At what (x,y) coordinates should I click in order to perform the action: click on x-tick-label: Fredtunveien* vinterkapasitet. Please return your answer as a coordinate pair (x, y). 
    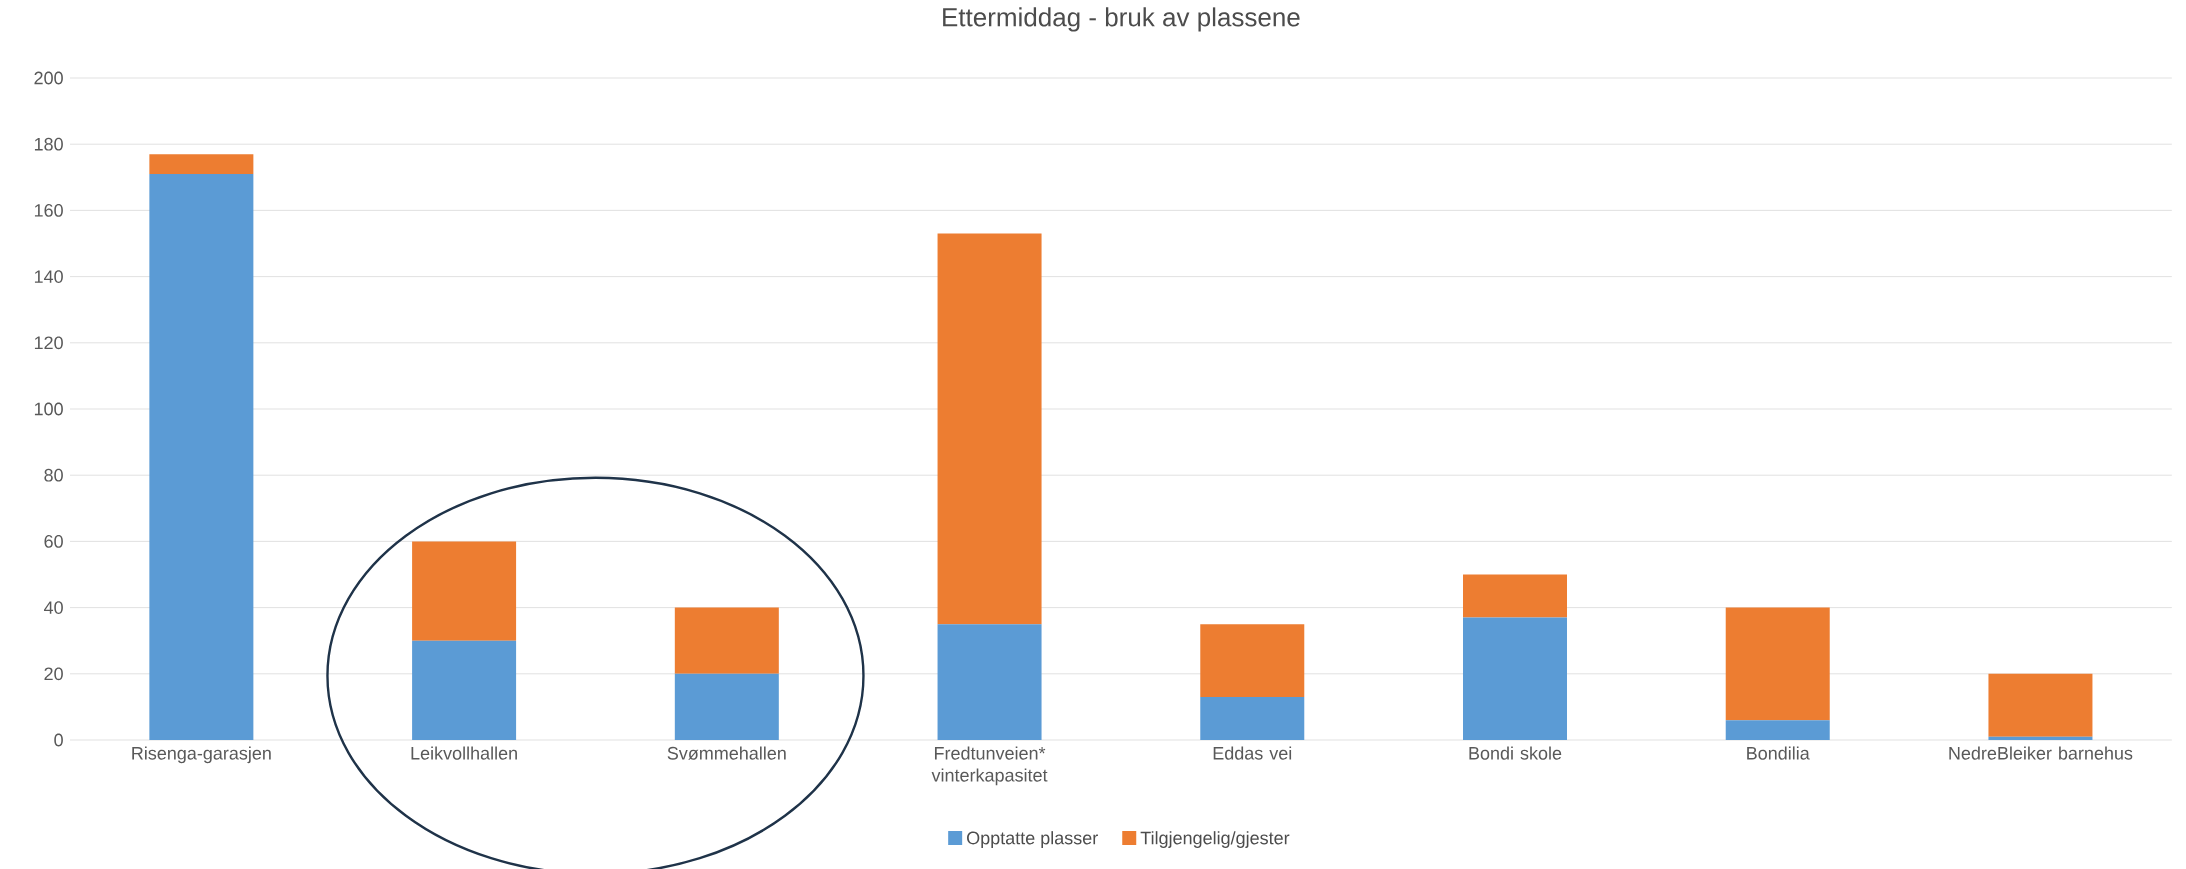
    Looking at the image, I should click on (989, 766).